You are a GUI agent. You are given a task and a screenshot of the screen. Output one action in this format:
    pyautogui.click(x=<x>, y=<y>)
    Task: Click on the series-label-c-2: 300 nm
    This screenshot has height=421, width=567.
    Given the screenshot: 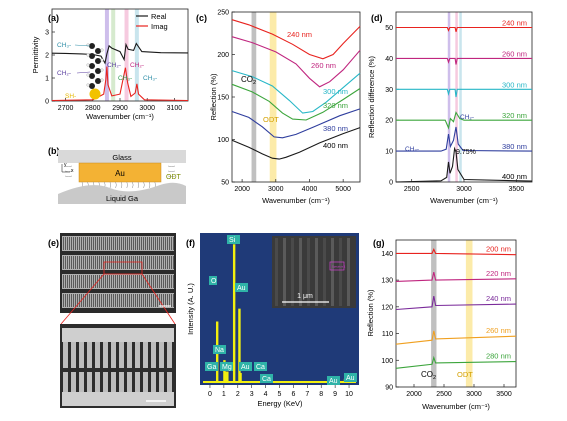 What is the action you would take?
    pyautogui.click(x=335, y=91)
    